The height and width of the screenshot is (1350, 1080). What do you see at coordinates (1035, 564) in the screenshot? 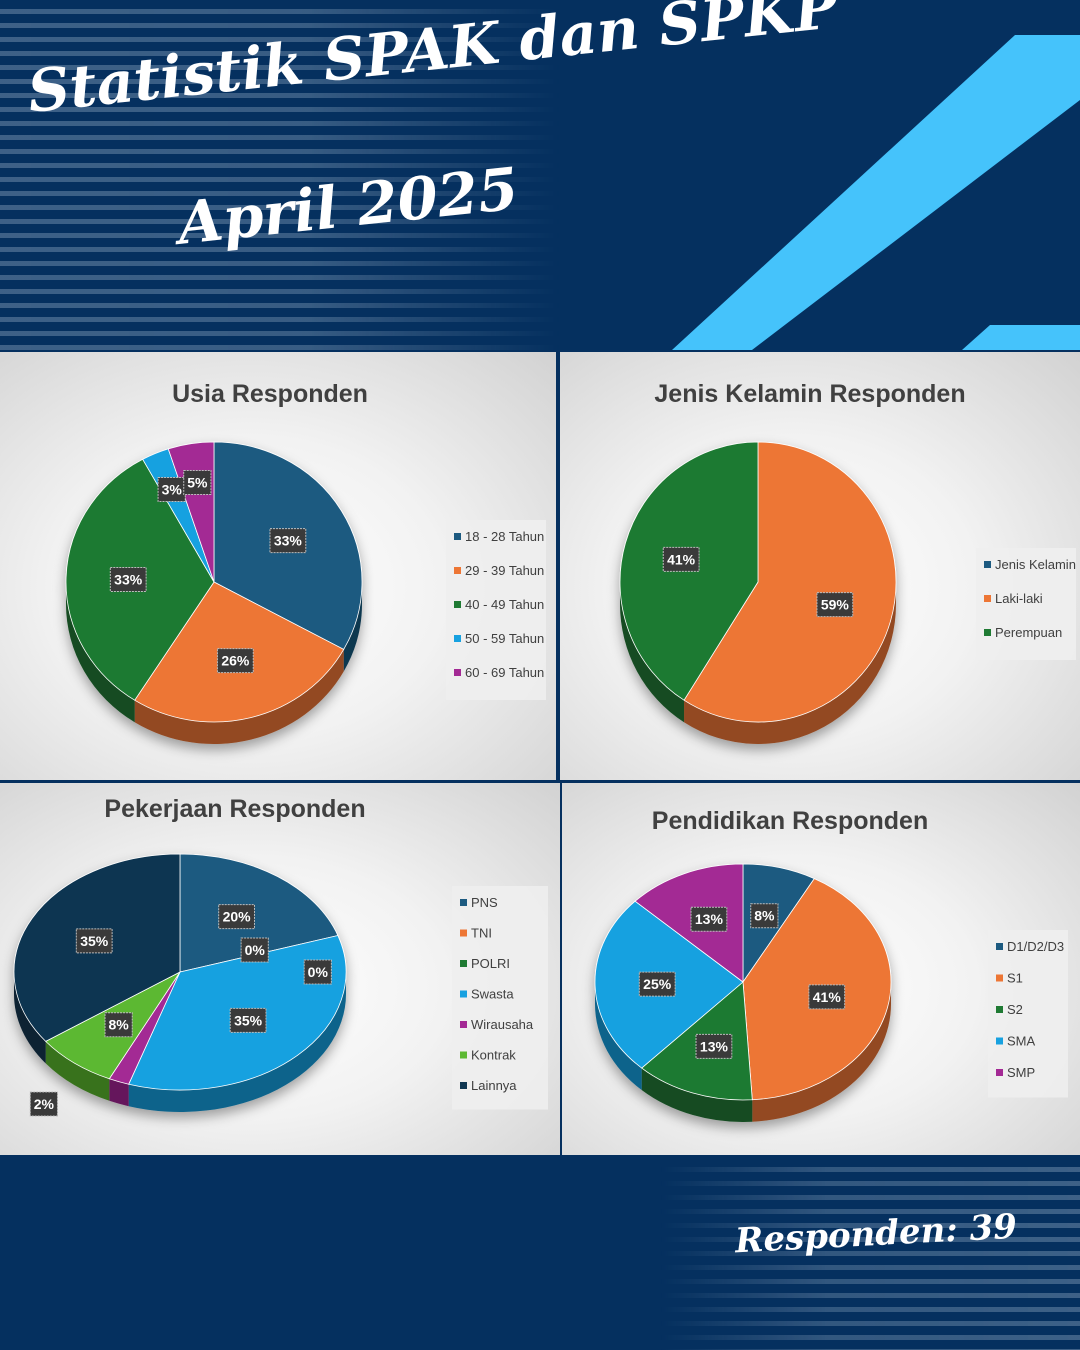
I see `svg-text: Jenis Kelamin` at bounding box center [1035, 564].